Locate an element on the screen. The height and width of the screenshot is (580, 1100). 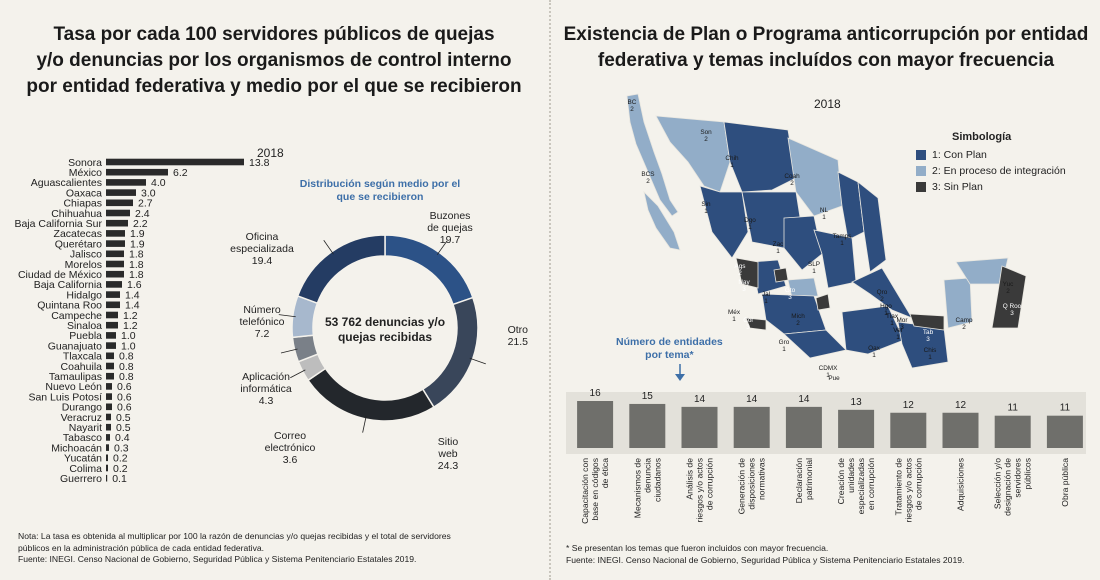
down-arrow-icon is located at coordinates (680, 372).